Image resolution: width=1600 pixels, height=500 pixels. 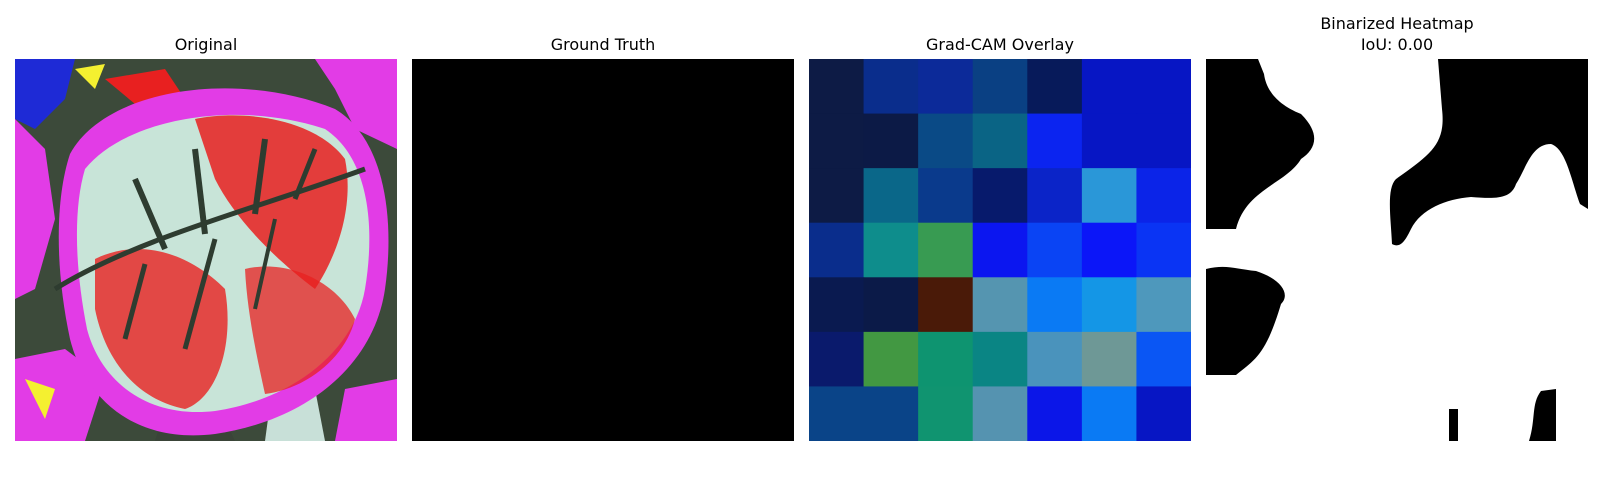 What do you see at coordinates (946, 141) in the screenshot?
I see `gradcam-cell-r1-c2` at bounding box center [946, 141].